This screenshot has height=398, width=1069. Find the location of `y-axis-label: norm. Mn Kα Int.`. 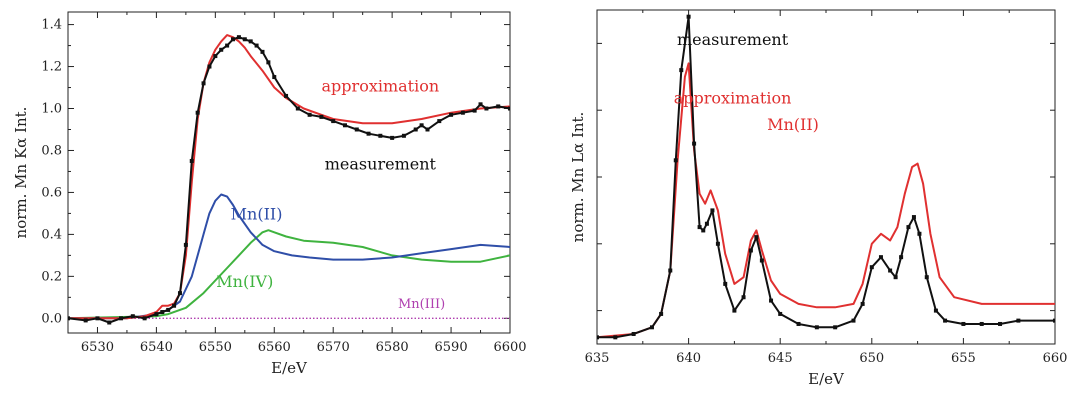

y-axis-label: norm. Mn Kα Int. is located at coordinates (21, 173).